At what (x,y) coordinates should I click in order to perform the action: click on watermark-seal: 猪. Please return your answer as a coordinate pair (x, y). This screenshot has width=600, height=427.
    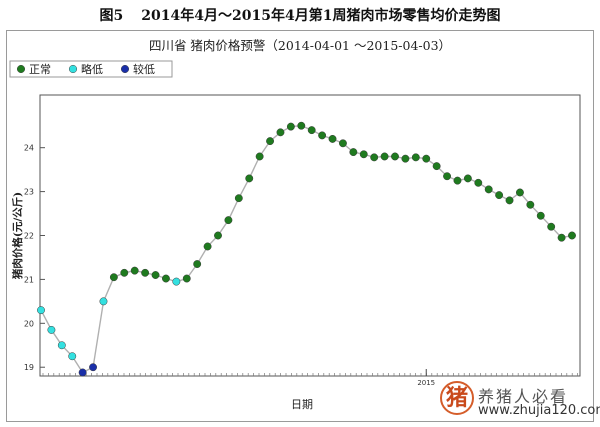
    Looking at the image, I should click on (457, 398).